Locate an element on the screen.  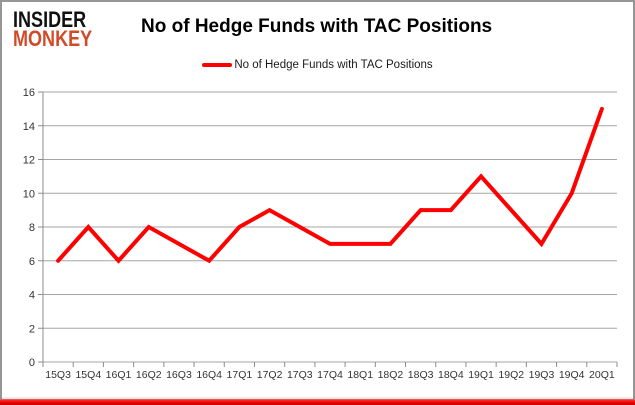
insider-monkey-logo: INSIDER MONKEY is located at coordinates (53, 29).